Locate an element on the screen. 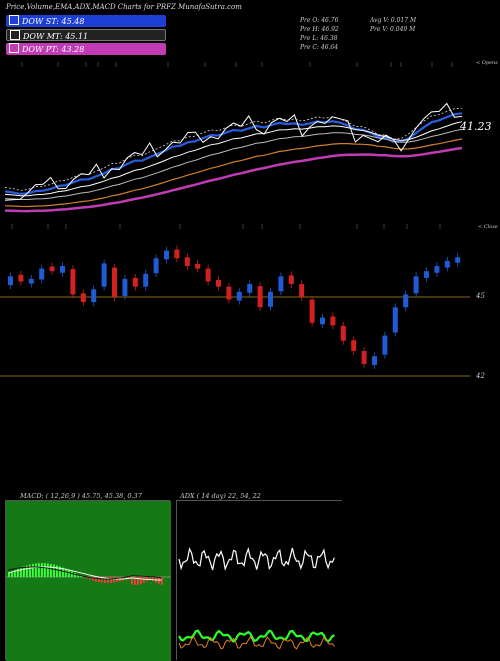 This screenshot has height=661, width=500. close-price-line is located at coordinates (233, 152).